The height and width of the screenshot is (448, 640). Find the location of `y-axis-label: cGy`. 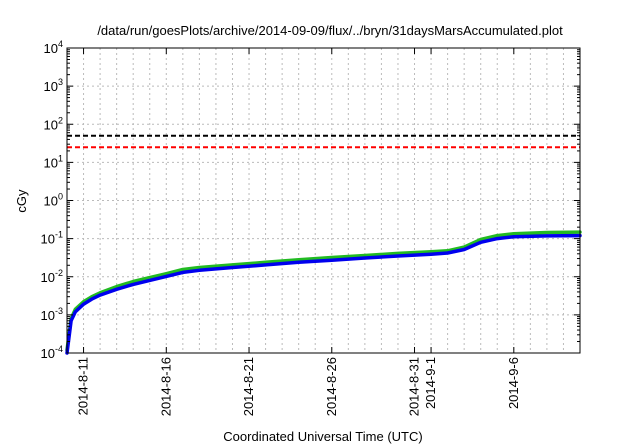

y-axis-label: cGy is located at coordinates (21, 201).